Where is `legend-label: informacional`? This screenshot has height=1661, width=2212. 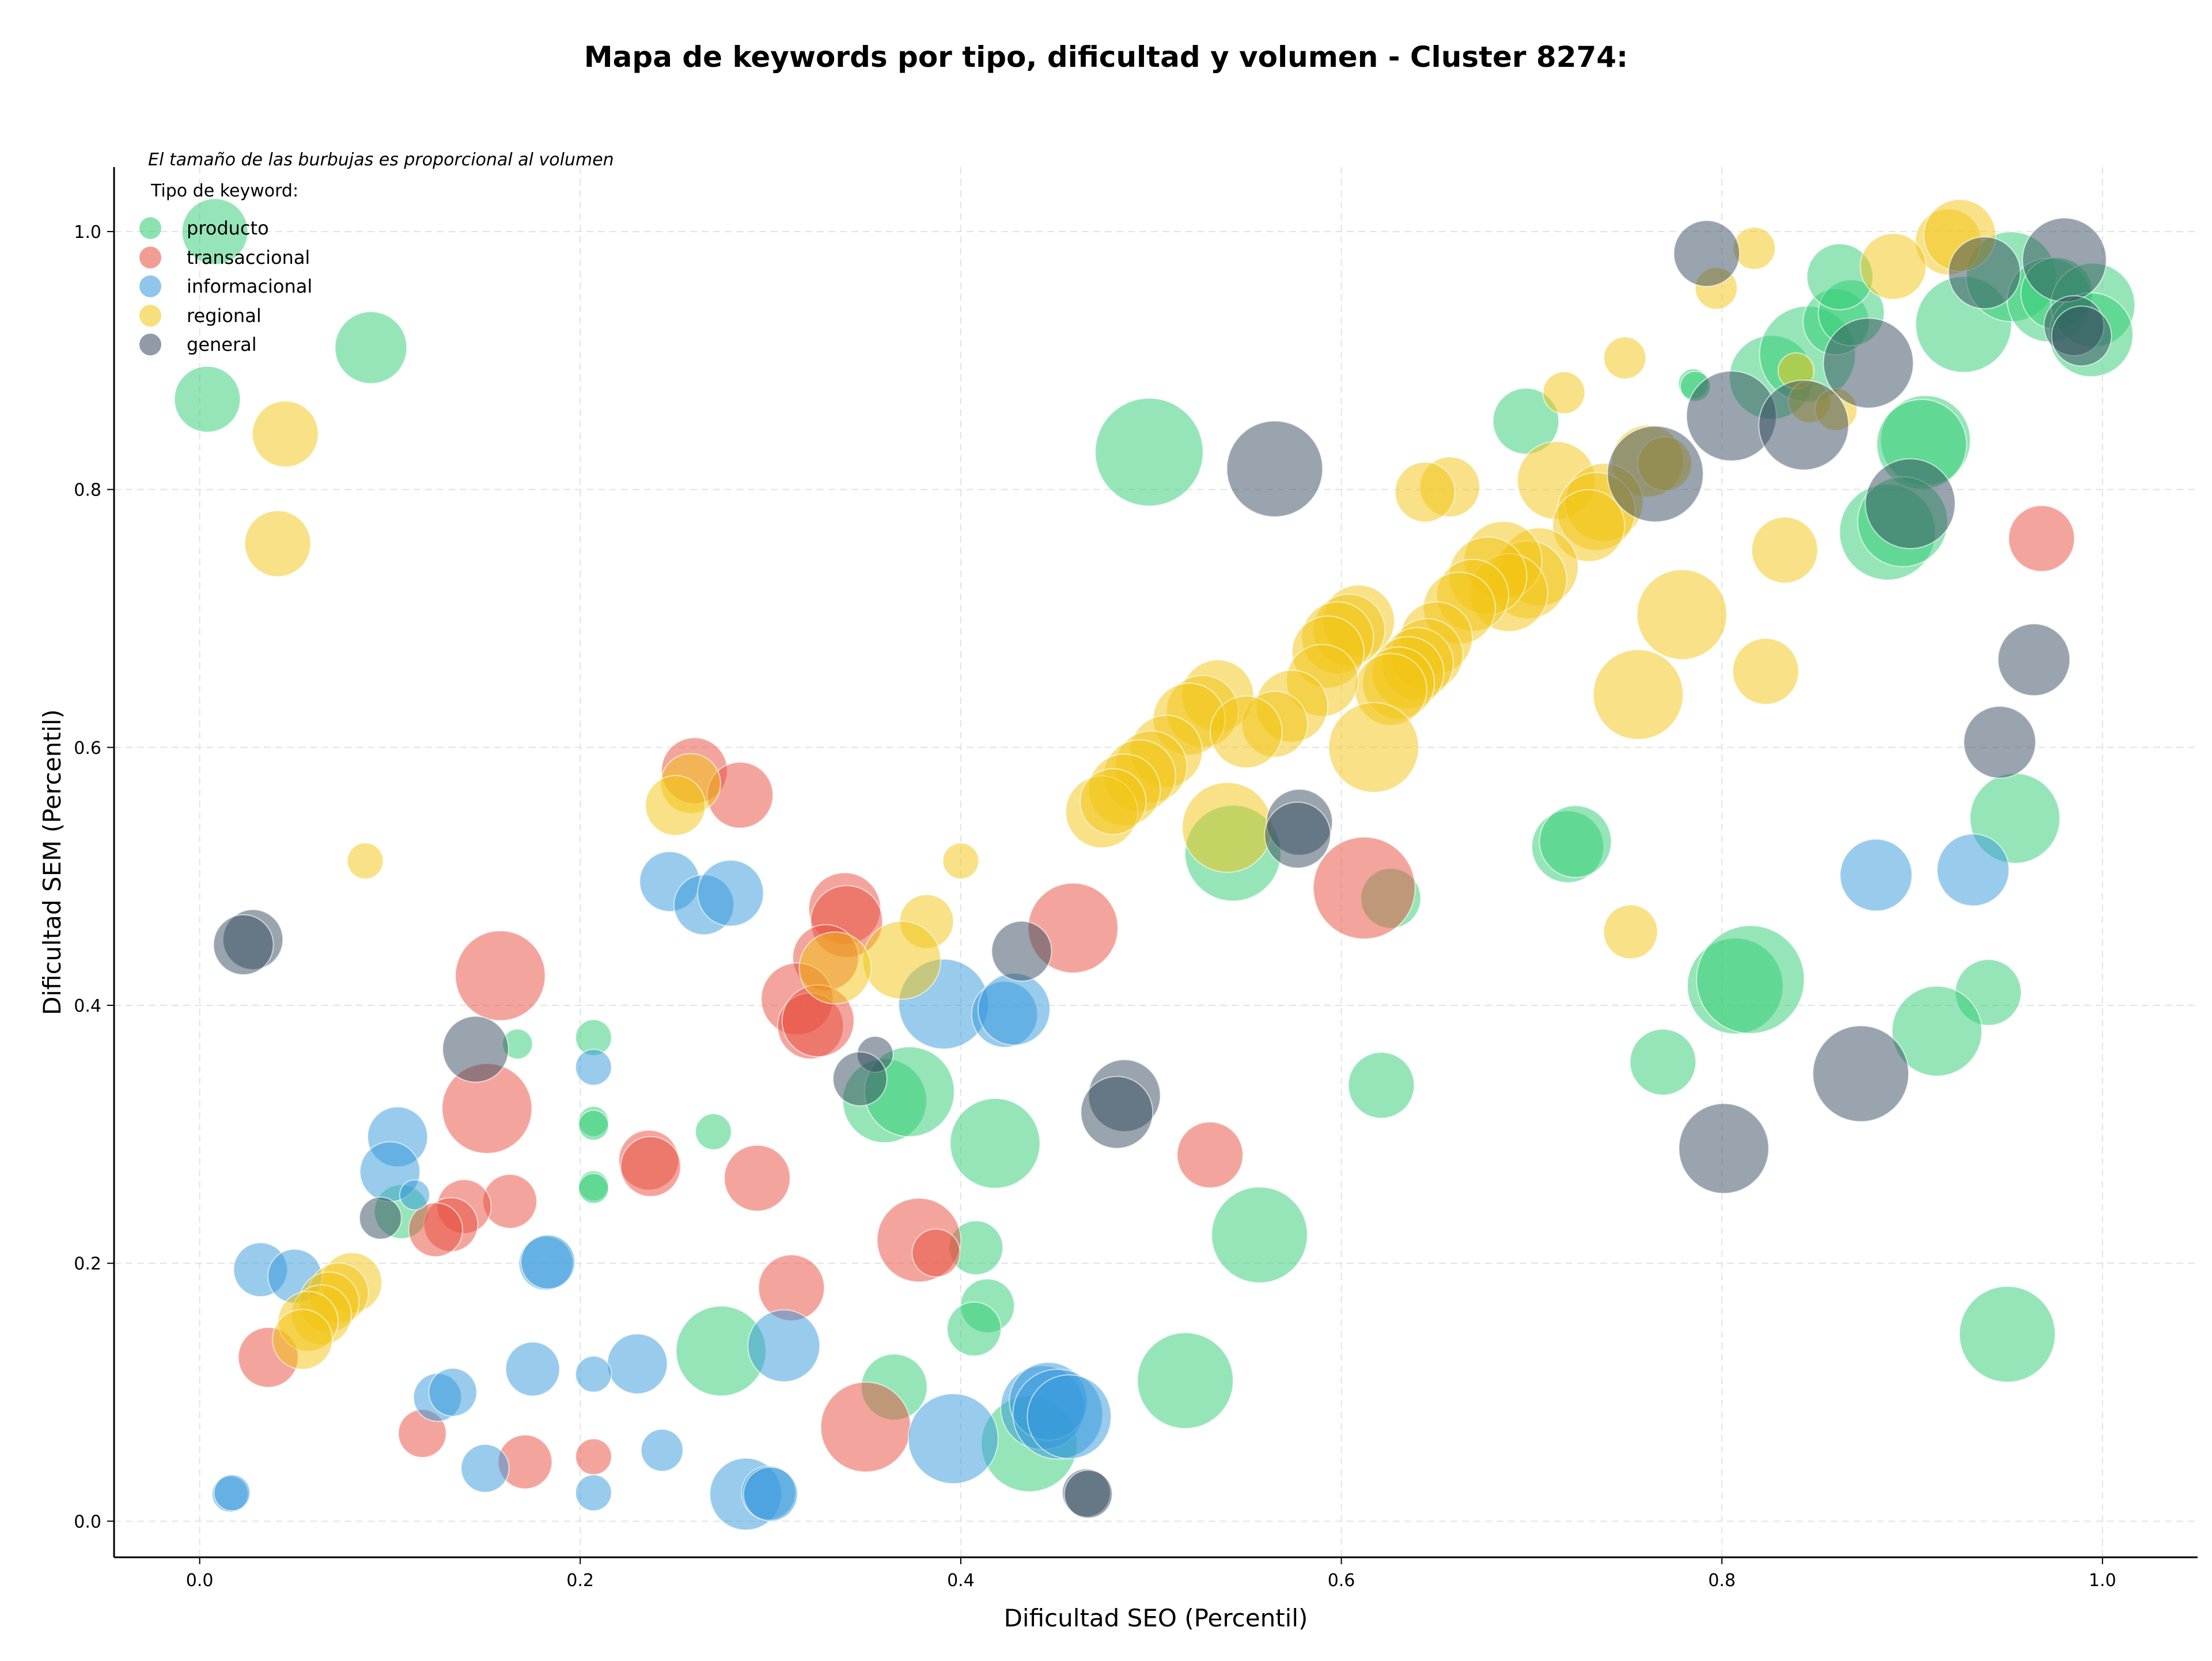 legend-label: informacional is located at coordinates (250, 286).